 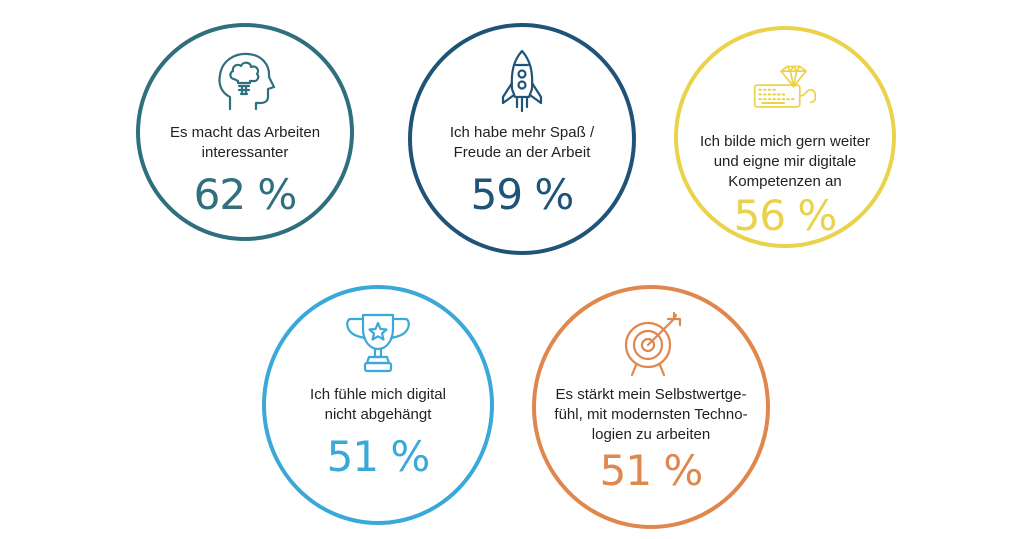 I want to click on stat-circle-interesting-work: Es macht das Arbeiten interessanter 62 %, so click(x=245, y=132).